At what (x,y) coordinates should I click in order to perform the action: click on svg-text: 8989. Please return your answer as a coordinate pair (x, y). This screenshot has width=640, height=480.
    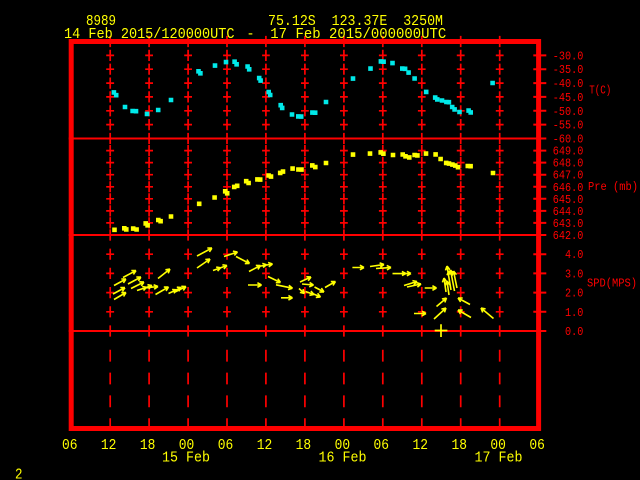
    Looking at the image, I should click on (101, 22).